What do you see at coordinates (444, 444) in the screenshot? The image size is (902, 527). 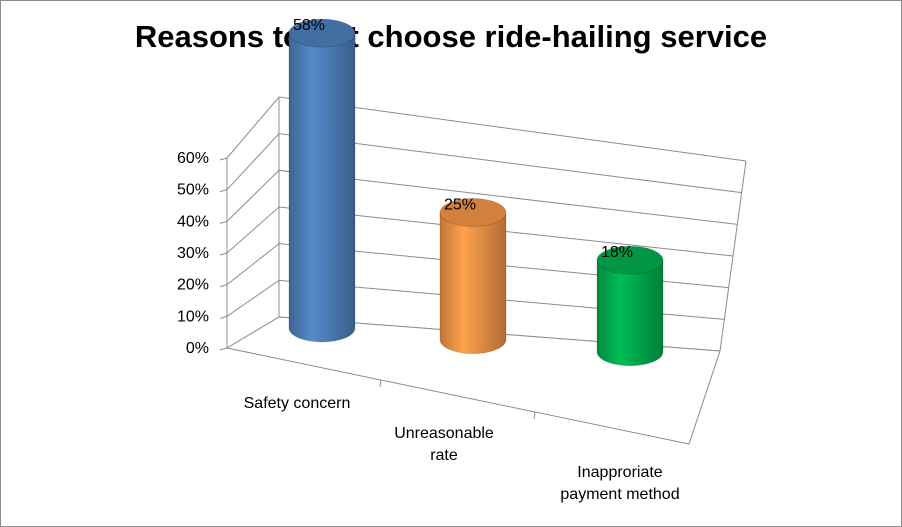 I see `category-label: Unreasonable rate` at bounding box center [444, 444].